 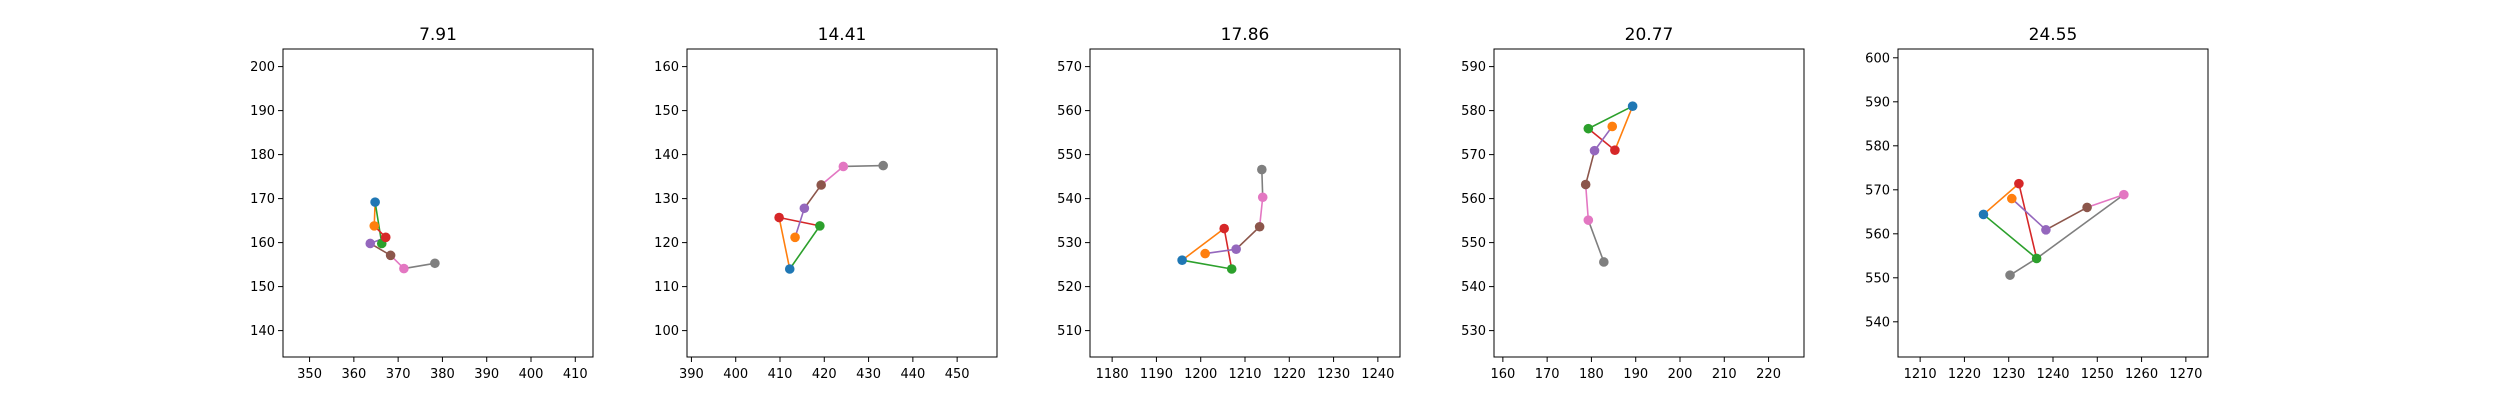 I want to click on y-tick-label: 100, so click(x=666, y=331).